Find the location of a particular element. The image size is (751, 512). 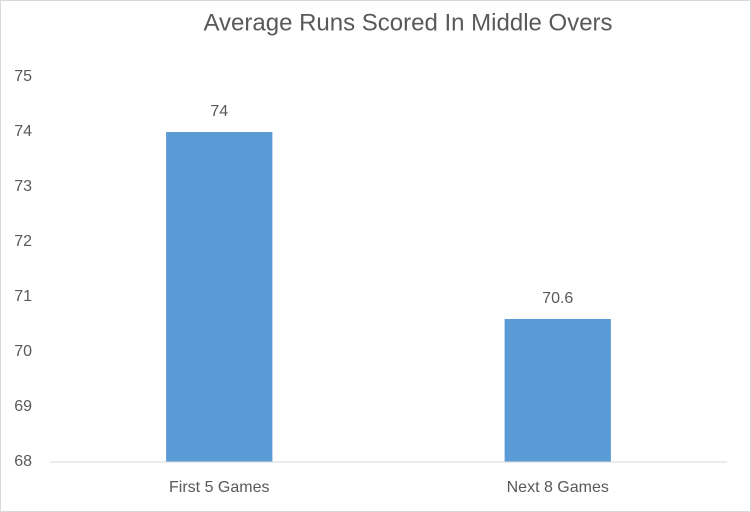

y-tick-label: 70 is located at coordinates (23, 351).